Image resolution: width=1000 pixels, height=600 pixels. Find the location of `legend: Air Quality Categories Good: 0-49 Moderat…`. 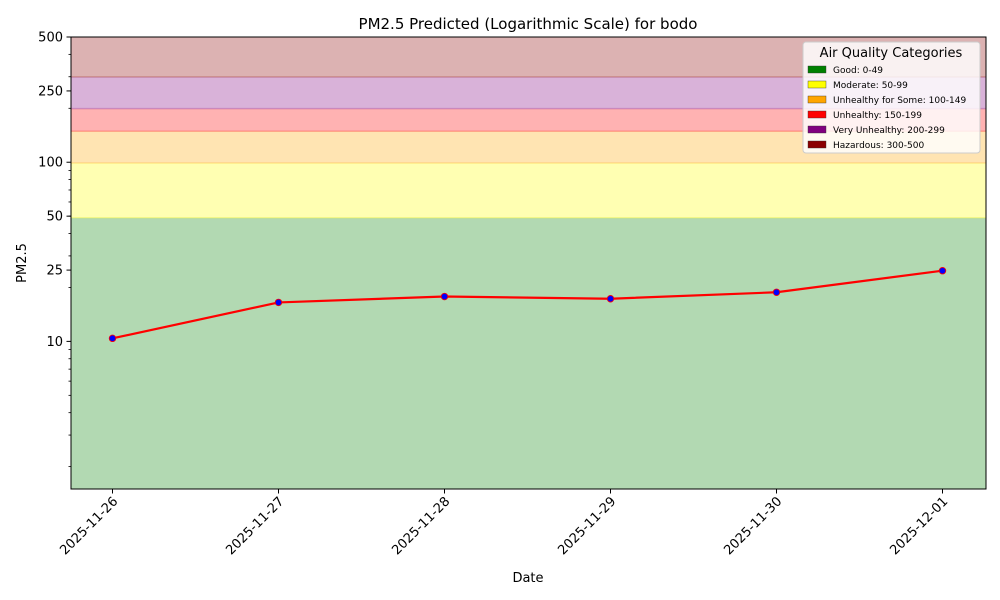

legend: Air Quality Categories Good: 0-49 Moderat… is located at coordinates (891, 97).